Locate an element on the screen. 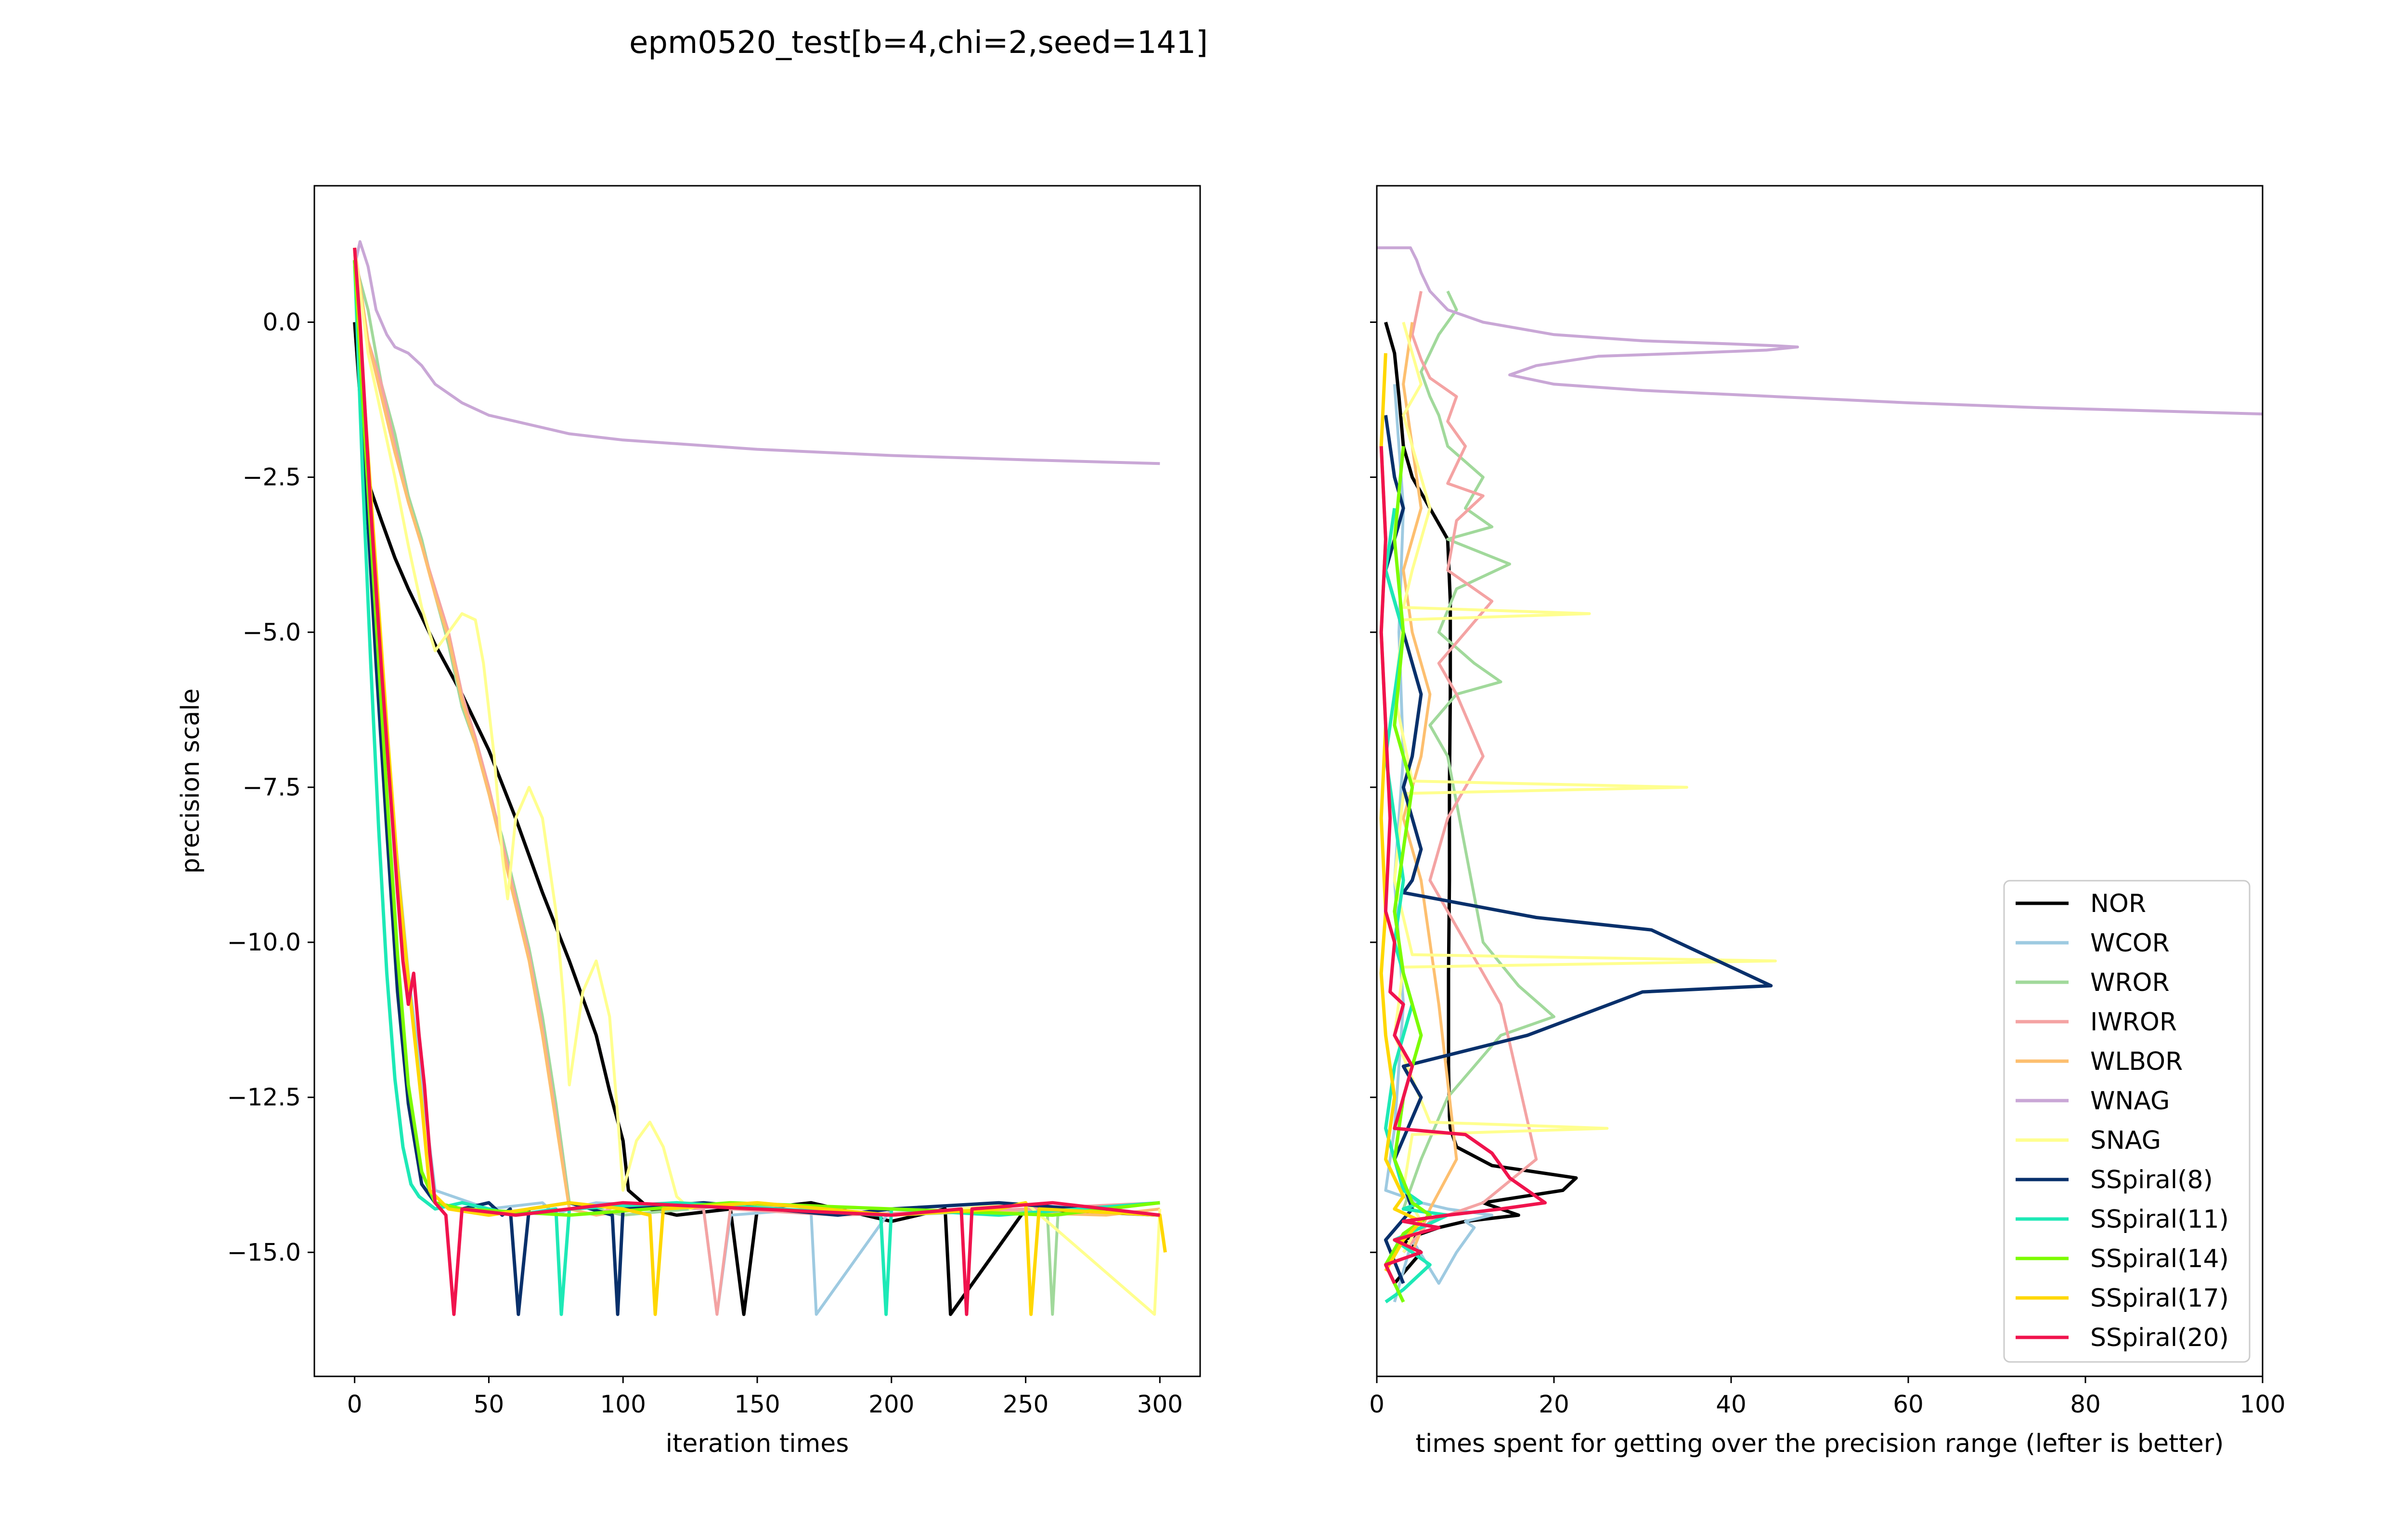  legend-label-sspiral20: SSpiral(20) is located at coordinates (2159, 1337).